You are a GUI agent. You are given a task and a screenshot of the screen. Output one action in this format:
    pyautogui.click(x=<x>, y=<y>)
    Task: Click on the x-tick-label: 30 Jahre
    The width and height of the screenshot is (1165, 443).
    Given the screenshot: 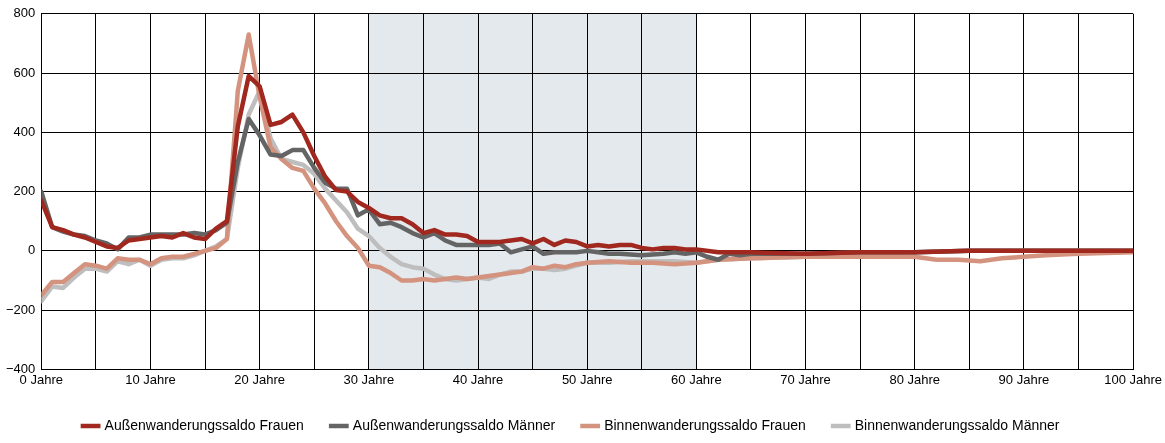 What is the action you would take?
    pyautogui.click(x=369, y=379)
    